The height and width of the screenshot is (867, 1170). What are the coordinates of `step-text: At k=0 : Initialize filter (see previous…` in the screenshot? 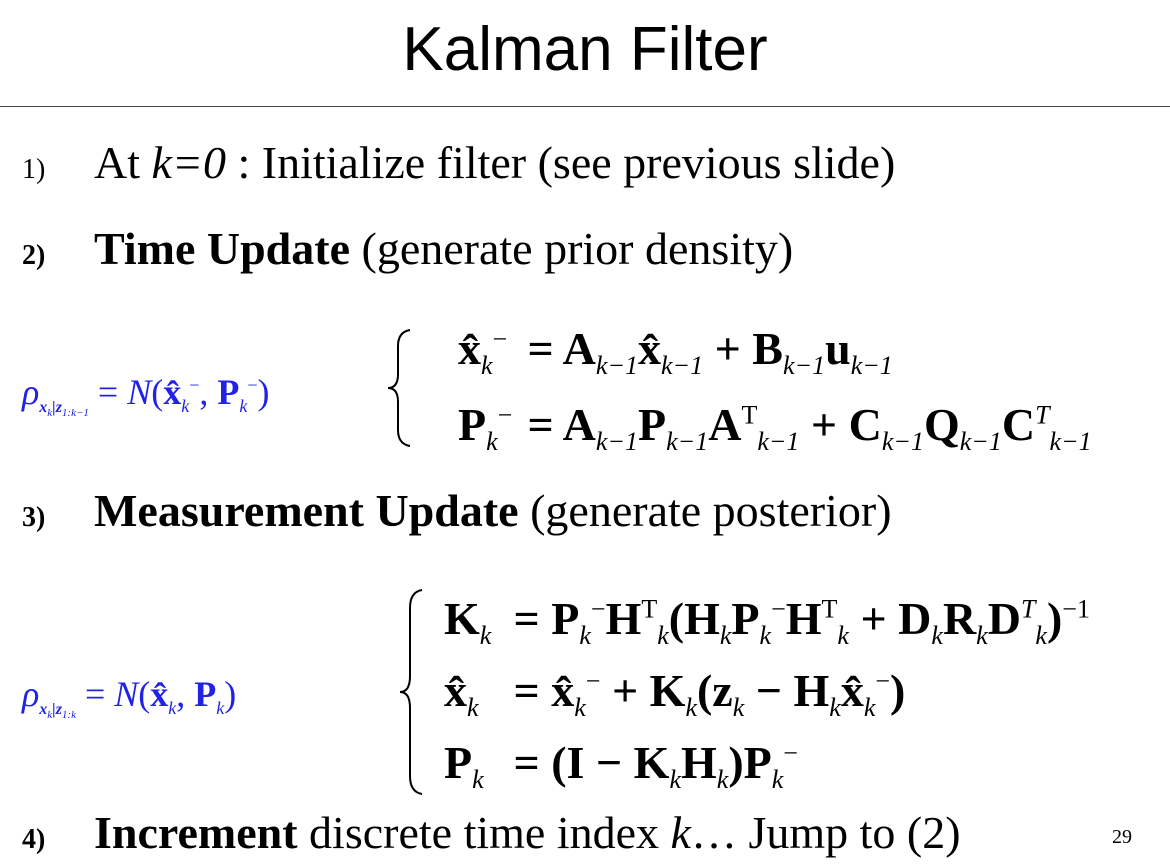 It's located at (495, 162).